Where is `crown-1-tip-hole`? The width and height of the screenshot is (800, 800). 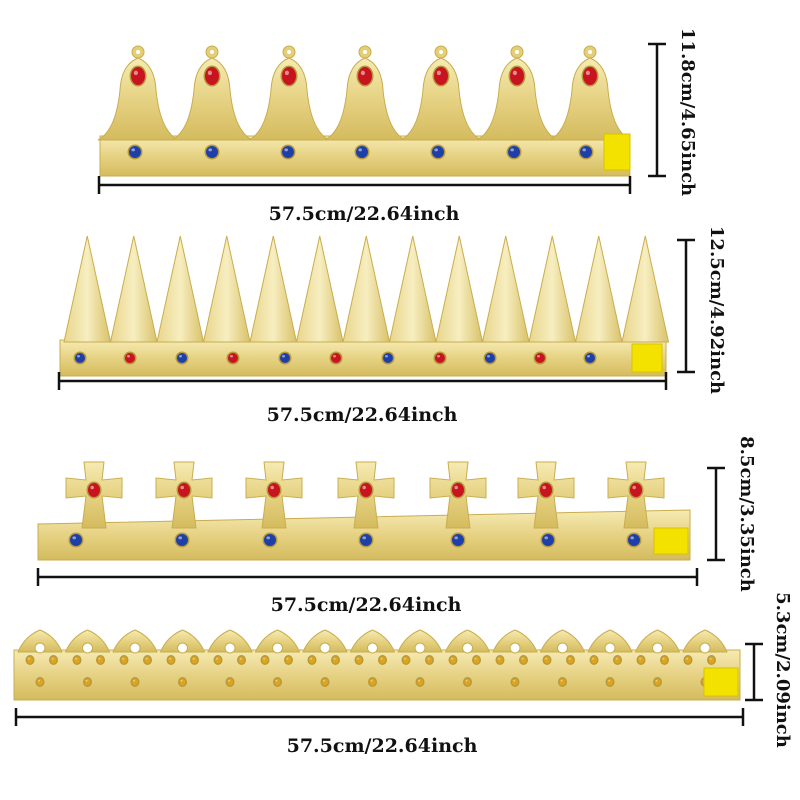 crown-1-tip-hole is located at coordinates (517, 52).